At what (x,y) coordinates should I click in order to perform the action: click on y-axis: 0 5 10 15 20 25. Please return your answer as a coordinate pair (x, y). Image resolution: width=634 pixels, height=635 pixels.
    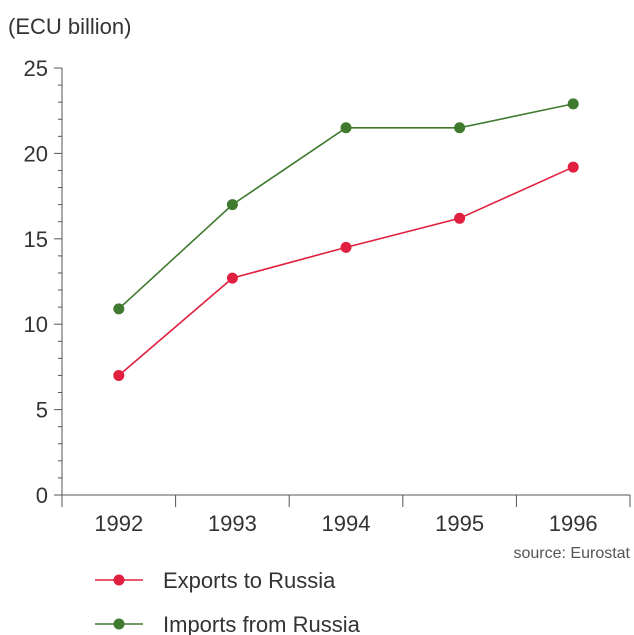
    Looking at the image, I should click on (43, 282).